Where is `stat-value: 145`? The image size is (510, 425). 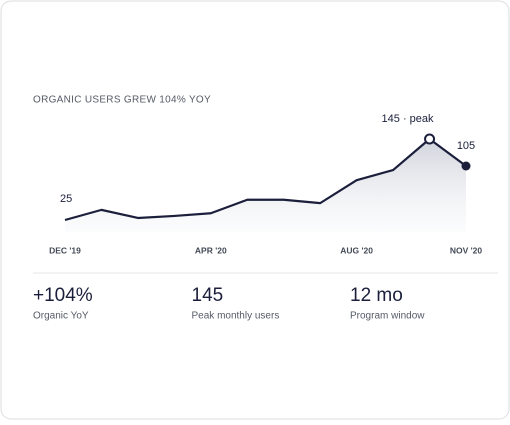 stat-value: 145 is located at coordinates (208, 295).